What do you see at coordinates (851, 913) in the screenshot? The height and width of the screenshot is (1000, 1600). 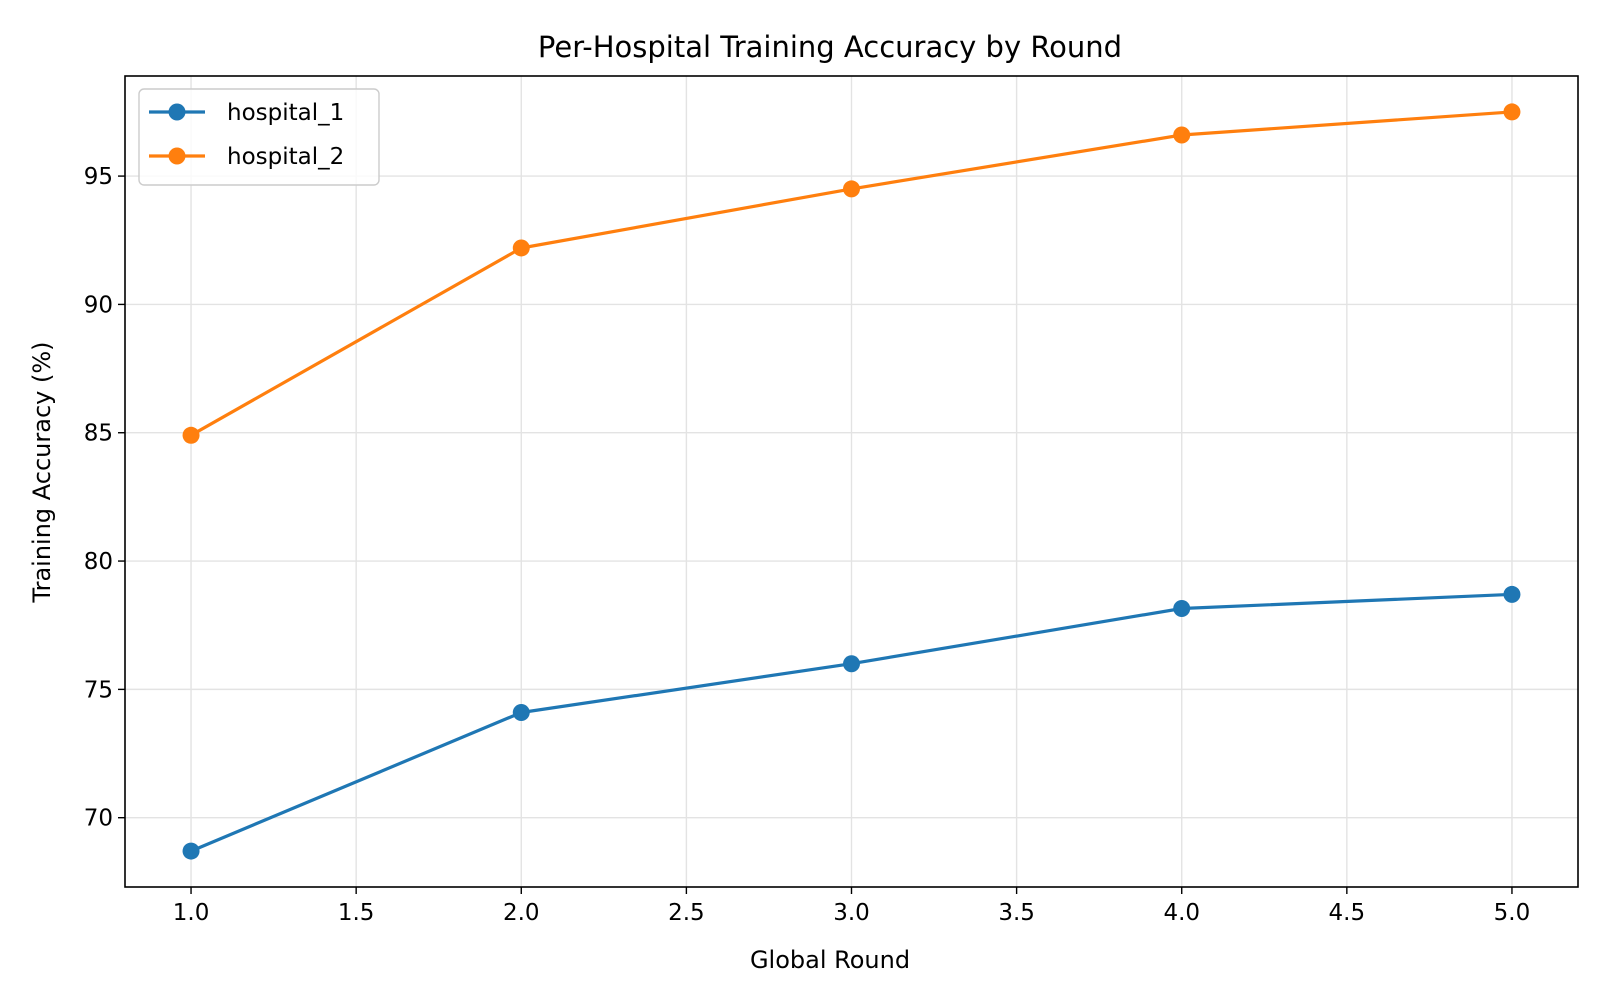 I see `x-tick-label: 3.0` at bounding box center [851, 913].